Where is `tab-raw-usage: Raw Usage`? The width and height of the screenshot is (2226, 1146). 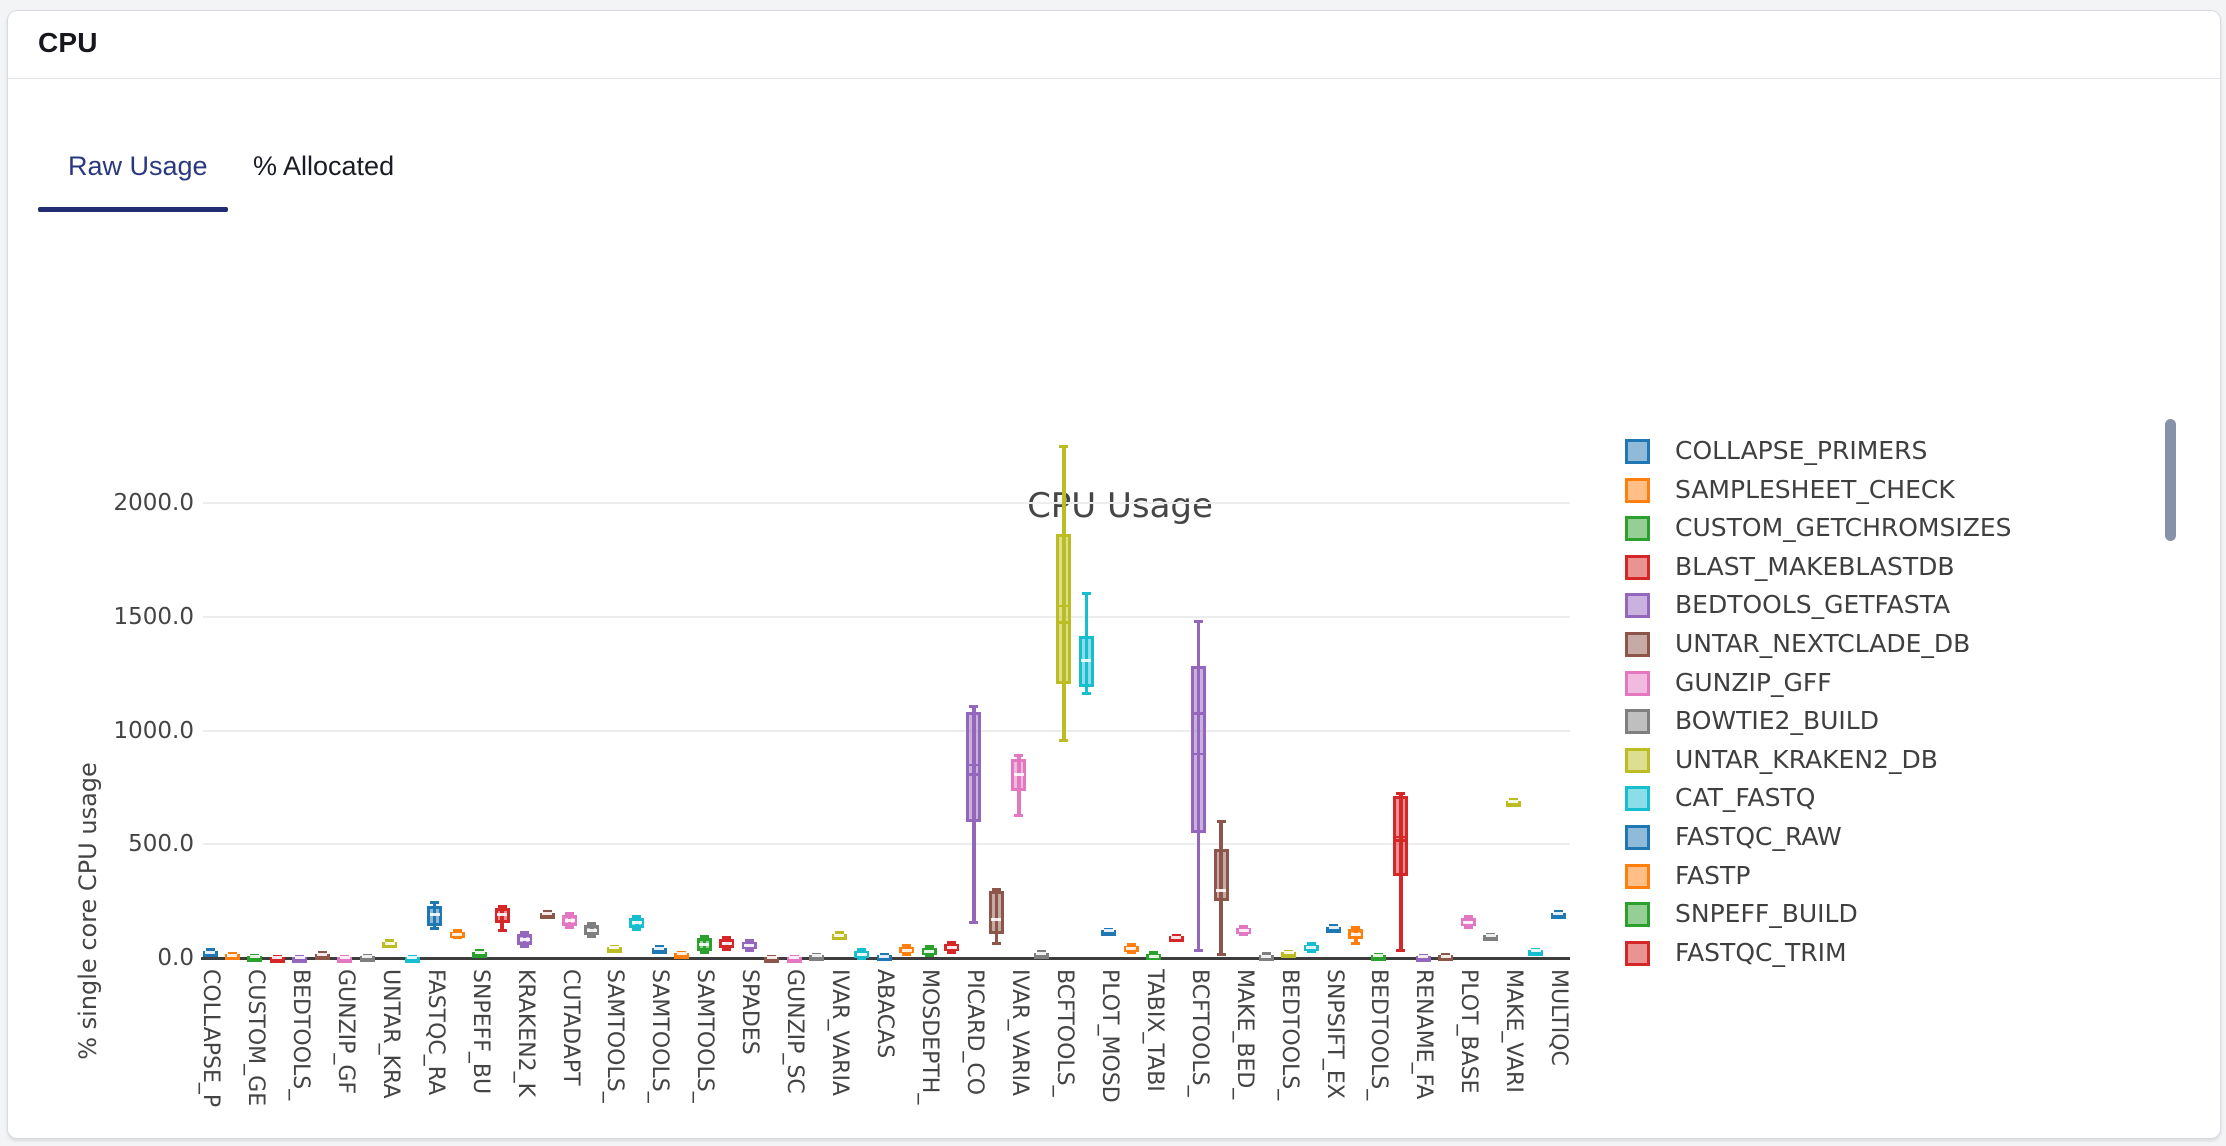
tab-raw-usage: Raw Usage is located at coordinates (138, 166).